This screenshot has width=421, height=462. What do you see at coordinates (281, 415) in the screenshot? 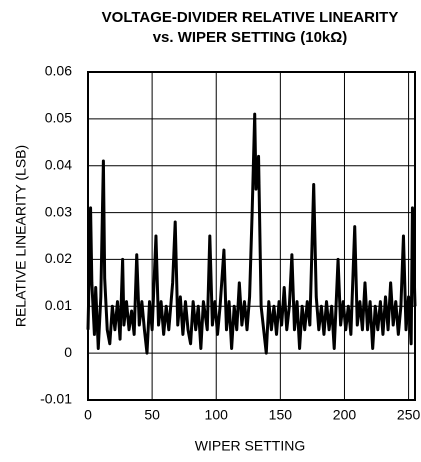
I see `x-tick-label: 150` at bounding box center [281, 415].